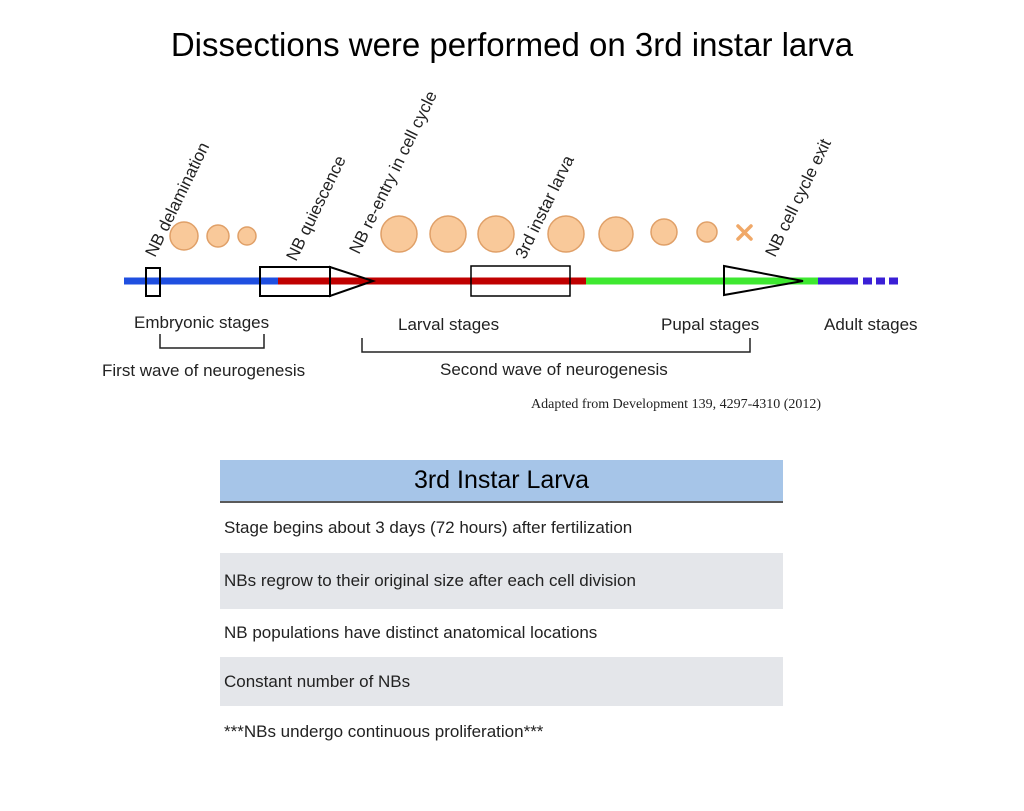 The height and width of the screenshot is (811, 1024). Describe the element at coordinates (799, 198) in the screenshot. I see `event-label-cell-cycle-exit: NB cell cycle exit` at that location.